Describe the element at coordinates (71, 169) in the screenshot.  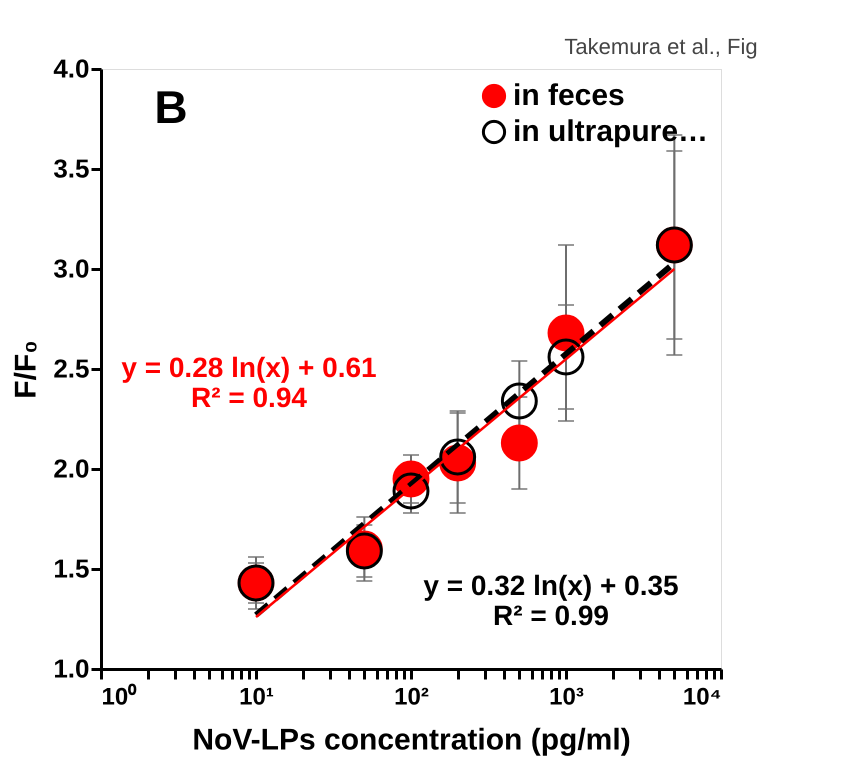
I see `y-tick-label: 3.5` at that location.